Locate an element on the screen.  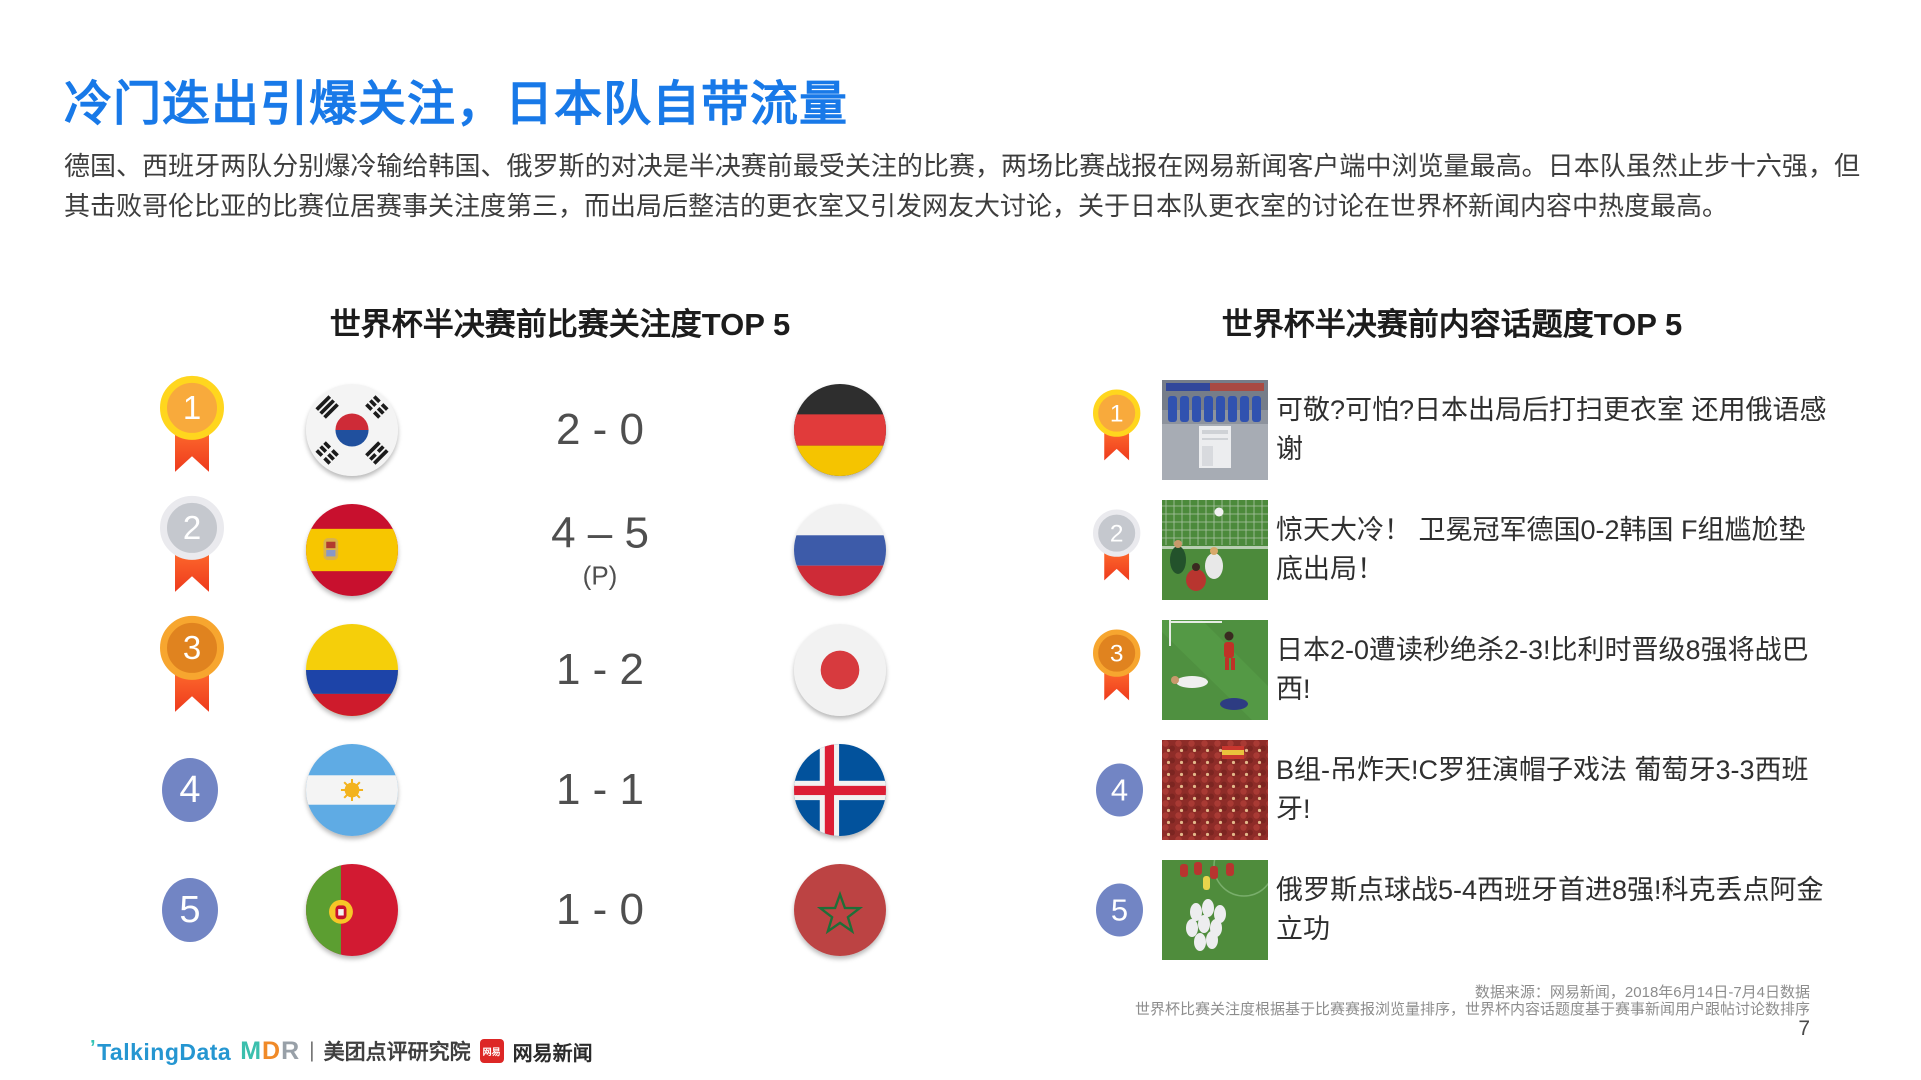
news-thumbnail-goal-scene is located at coordinates (1215, 550).